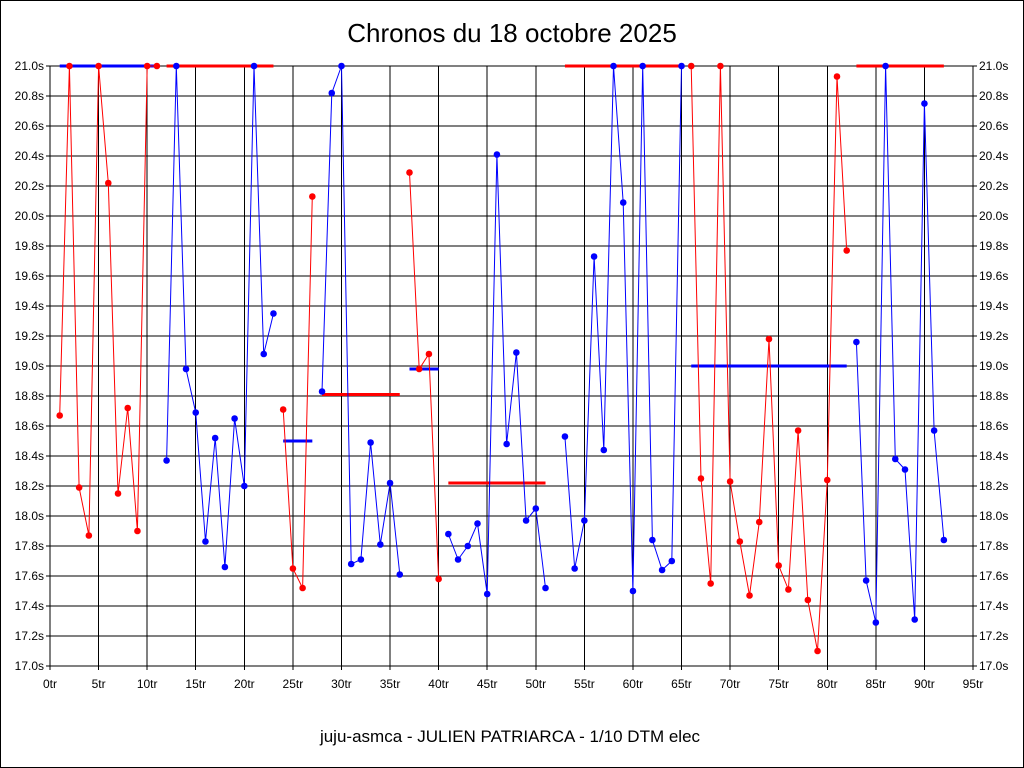 The image size is (1024, 768). What do you see at coordinates (993, 606) in the screenshot?
I see `y-tick-label-right: 17.4s` at bounding box center [993, 606].